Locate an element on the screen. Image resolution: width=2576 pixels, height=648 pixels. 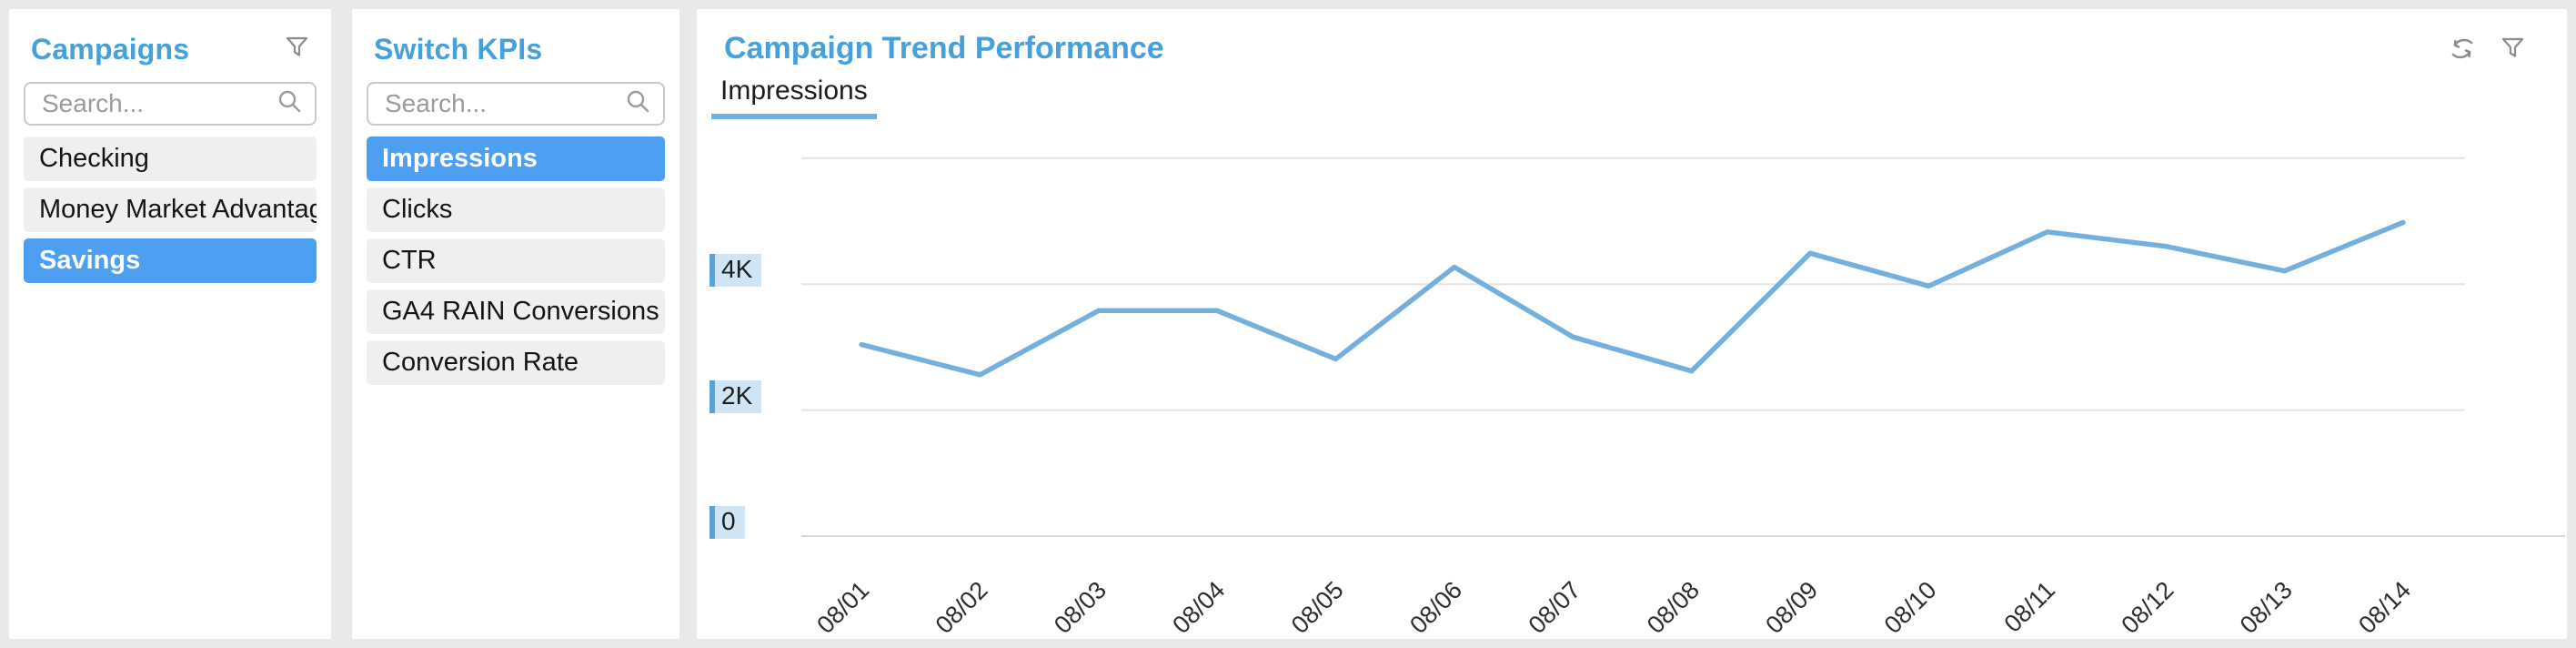
x-axis-label: 08/11 is located at coordinates (2029, 607).